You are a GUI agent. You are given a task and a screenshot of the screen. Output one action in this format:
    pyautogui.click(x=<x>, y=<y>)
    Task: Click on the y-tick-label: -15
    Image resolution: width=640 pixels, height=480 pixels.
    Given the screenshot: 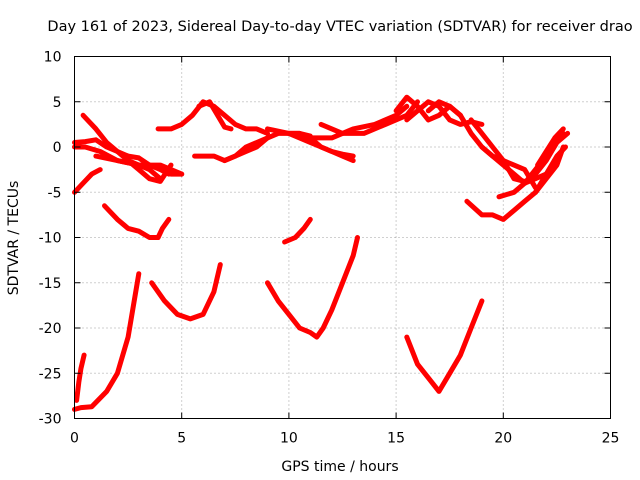 What is the action you would take?
    pyautogui.click(x=50, y=284)
    